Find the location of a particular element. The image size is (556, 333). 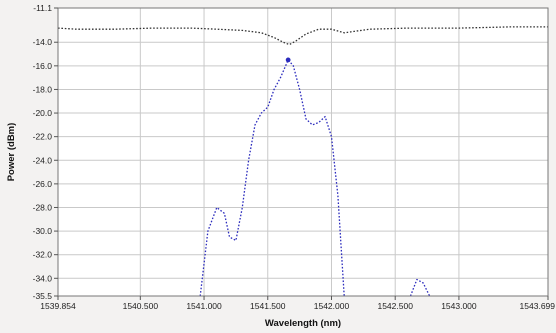

y-tick-label: -16.0 is located at coordinates (43, 66).